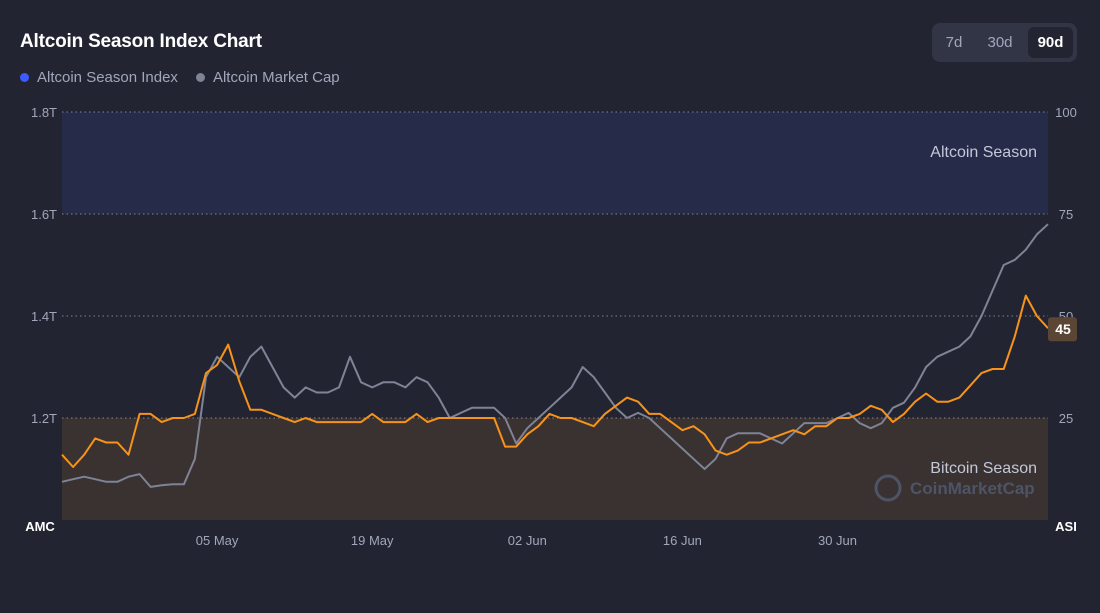 The height and width of the screenshot is (613, 1100). Describe the element at coordinates (1066, 418) in the screenshot. I see `right-axis-tick-label: 25` at that location.